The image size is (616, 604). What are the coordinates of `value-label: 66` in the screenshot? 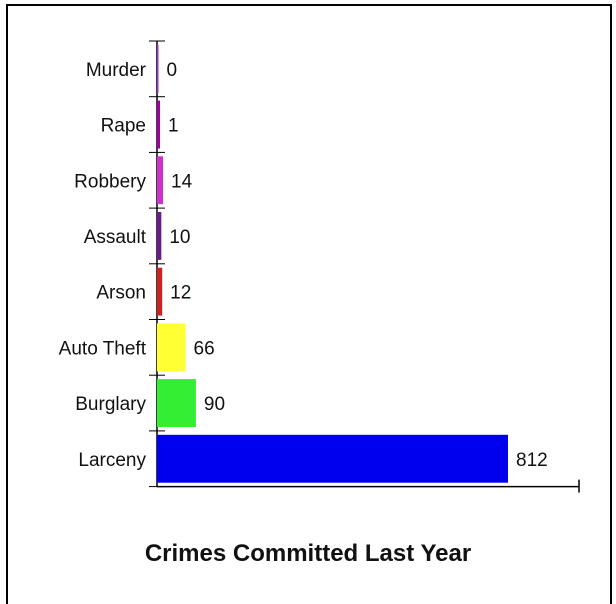 It's located at (204, 348).